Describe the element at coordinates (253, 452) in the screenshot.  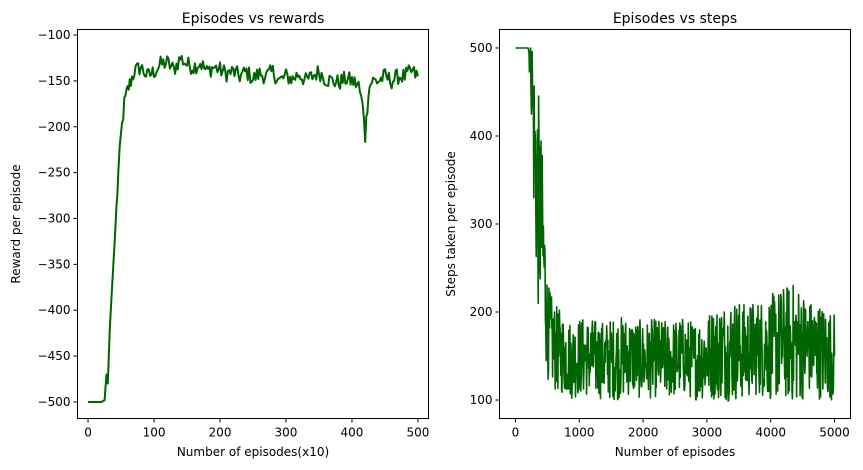
I see `x-axis-label: Number of episodes(x10)` at that location.